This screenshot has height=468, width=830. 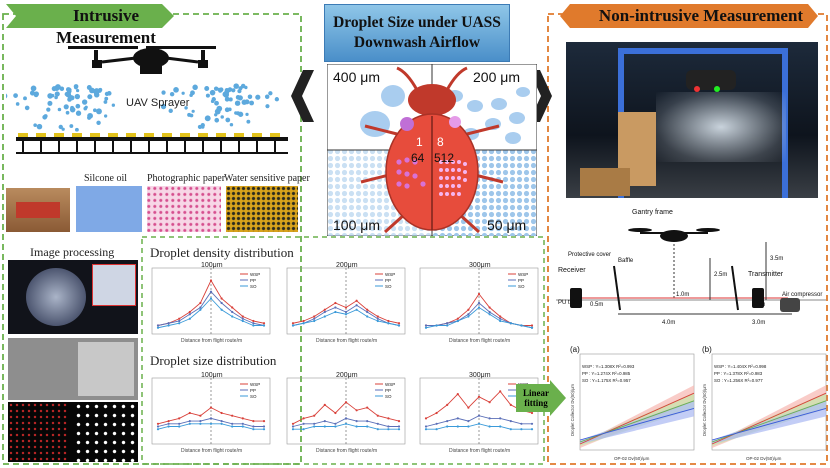 I want to click on fit-line, so click(x=637, y=424).